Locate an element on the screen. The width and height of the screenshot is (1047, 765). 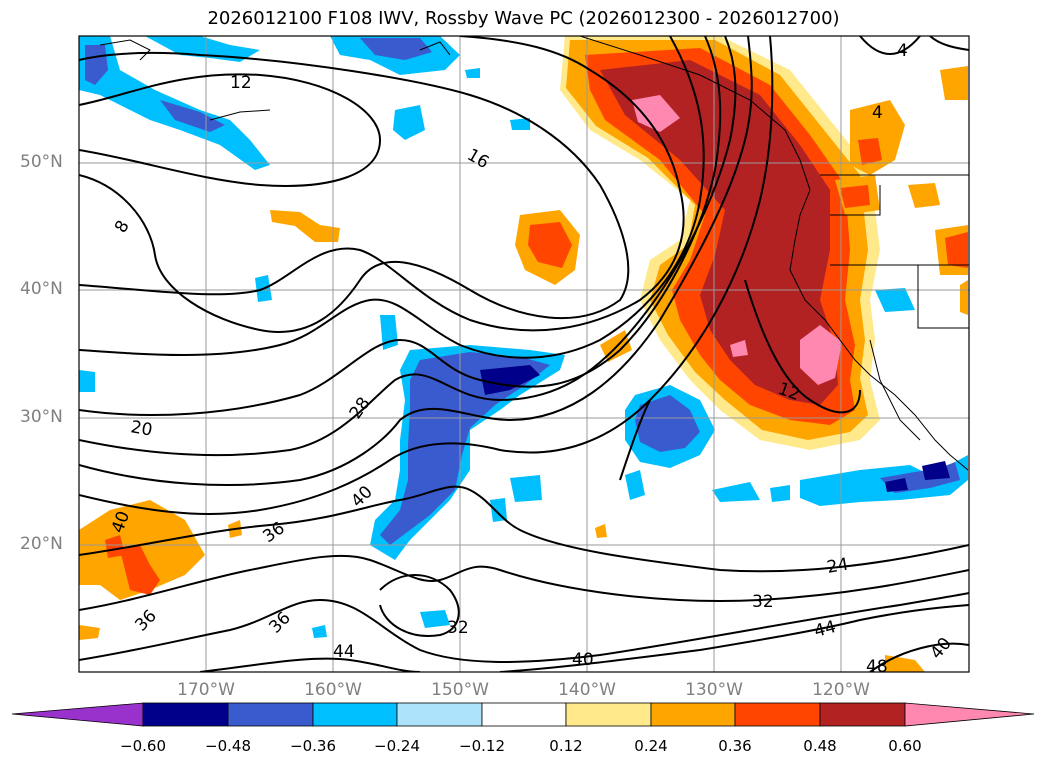
colorbar-extend-low is located at coordinates (77, 714).